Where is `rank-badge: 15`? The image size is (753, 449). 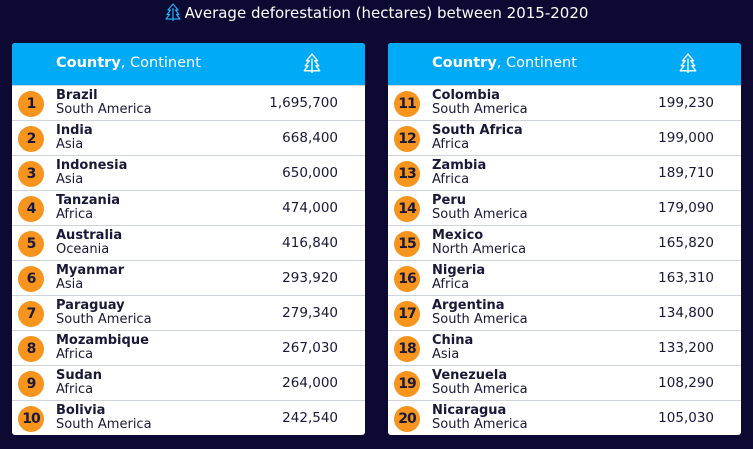
rank-badge: 15 is located at coordinates (407, 244).